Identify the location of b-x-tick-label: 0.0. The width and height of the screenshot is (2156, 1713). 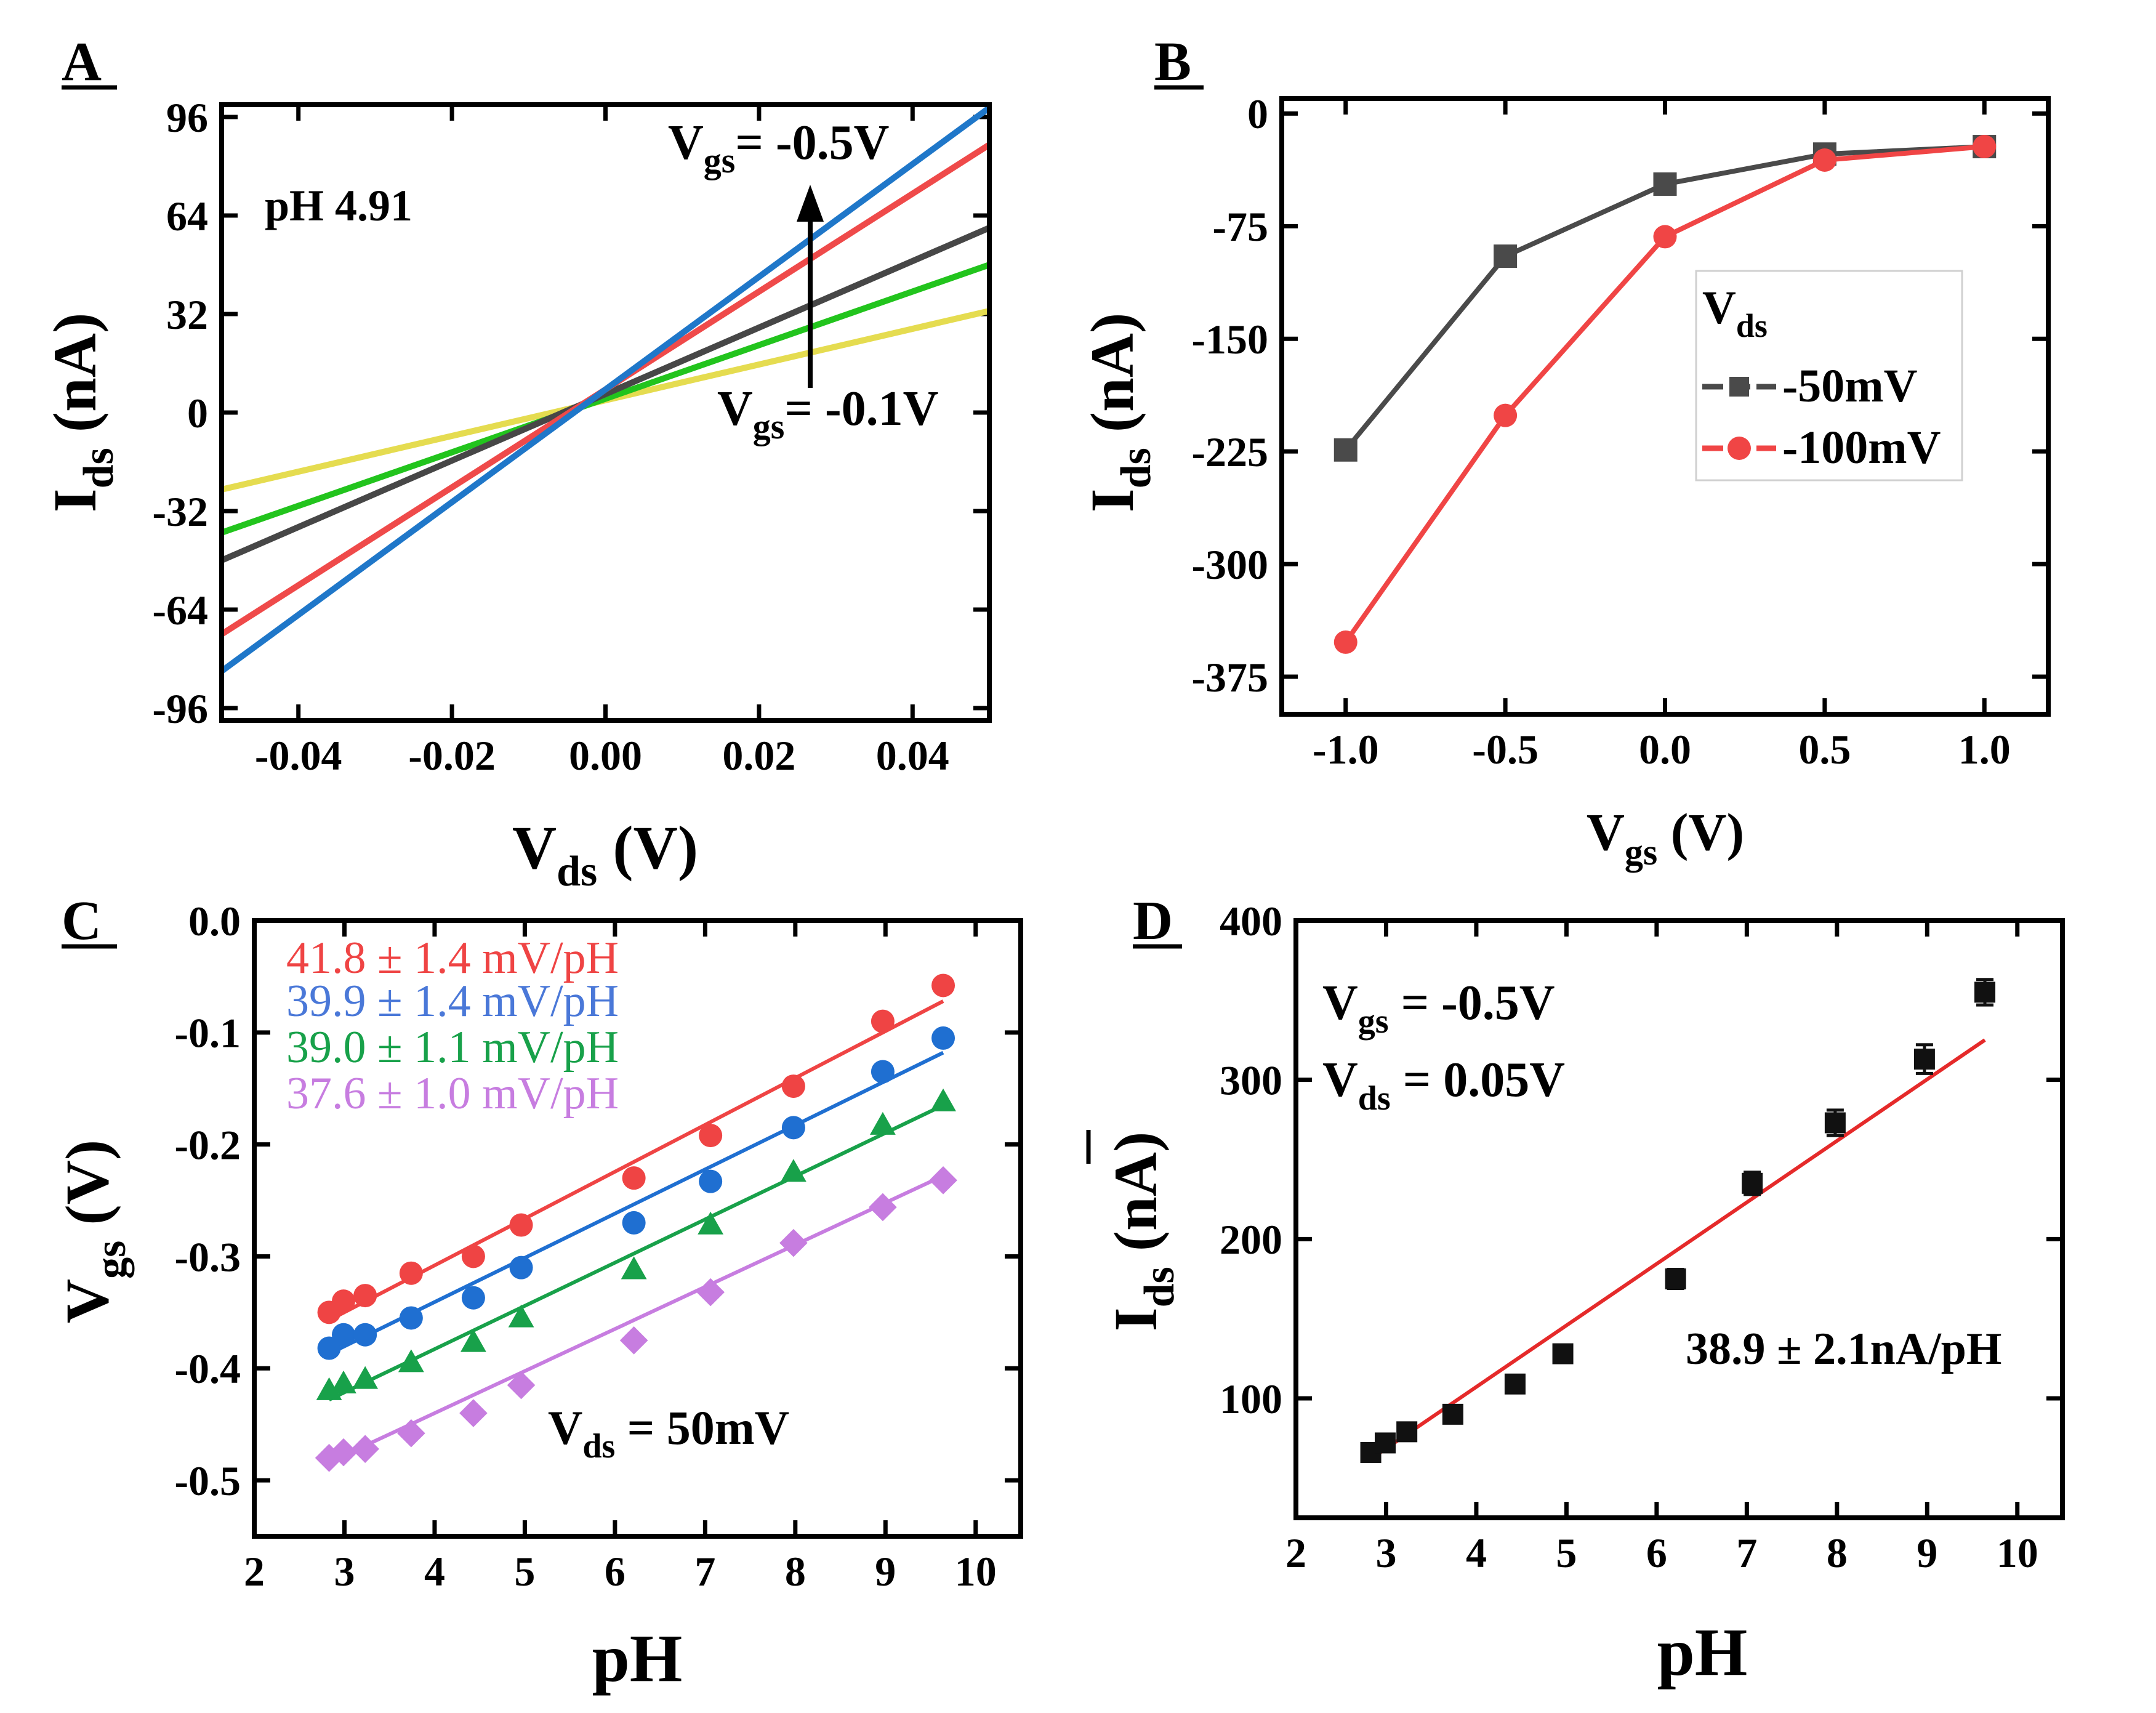
(1665, 749).